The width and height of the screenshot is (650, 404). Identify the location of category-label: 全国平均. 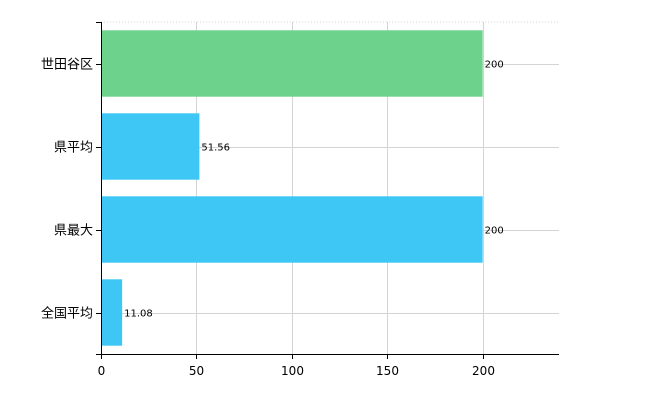
(67, 314).